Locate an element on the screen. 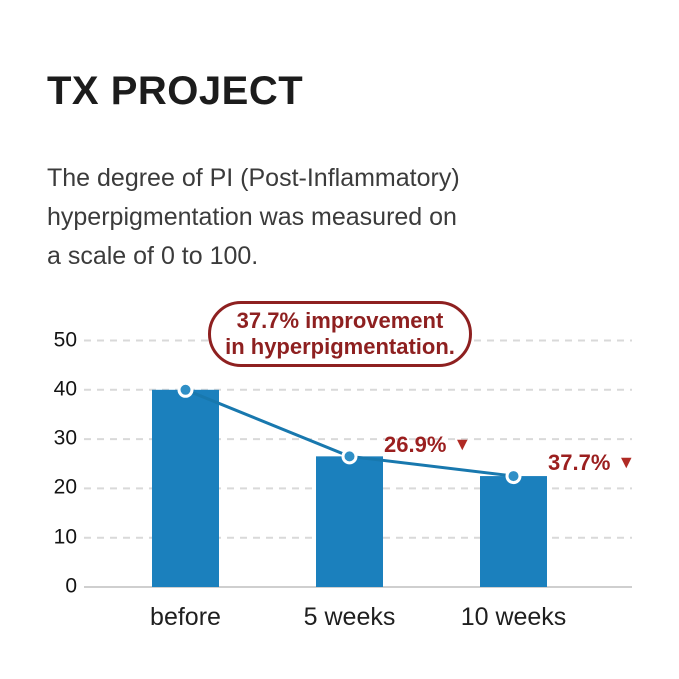 This screenshot has width=679, height=679. y-axis-tick-50: 50 is located at coordinates (65, 340).